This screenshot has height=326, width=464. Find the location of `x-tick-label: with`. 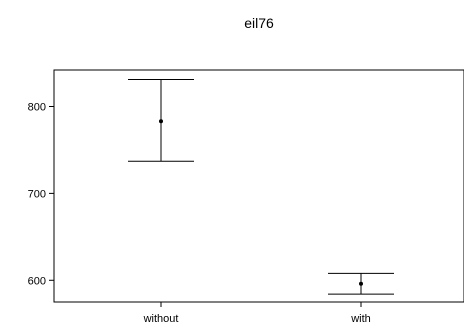

x-tick-label: with is located at coordinates (360, 319).